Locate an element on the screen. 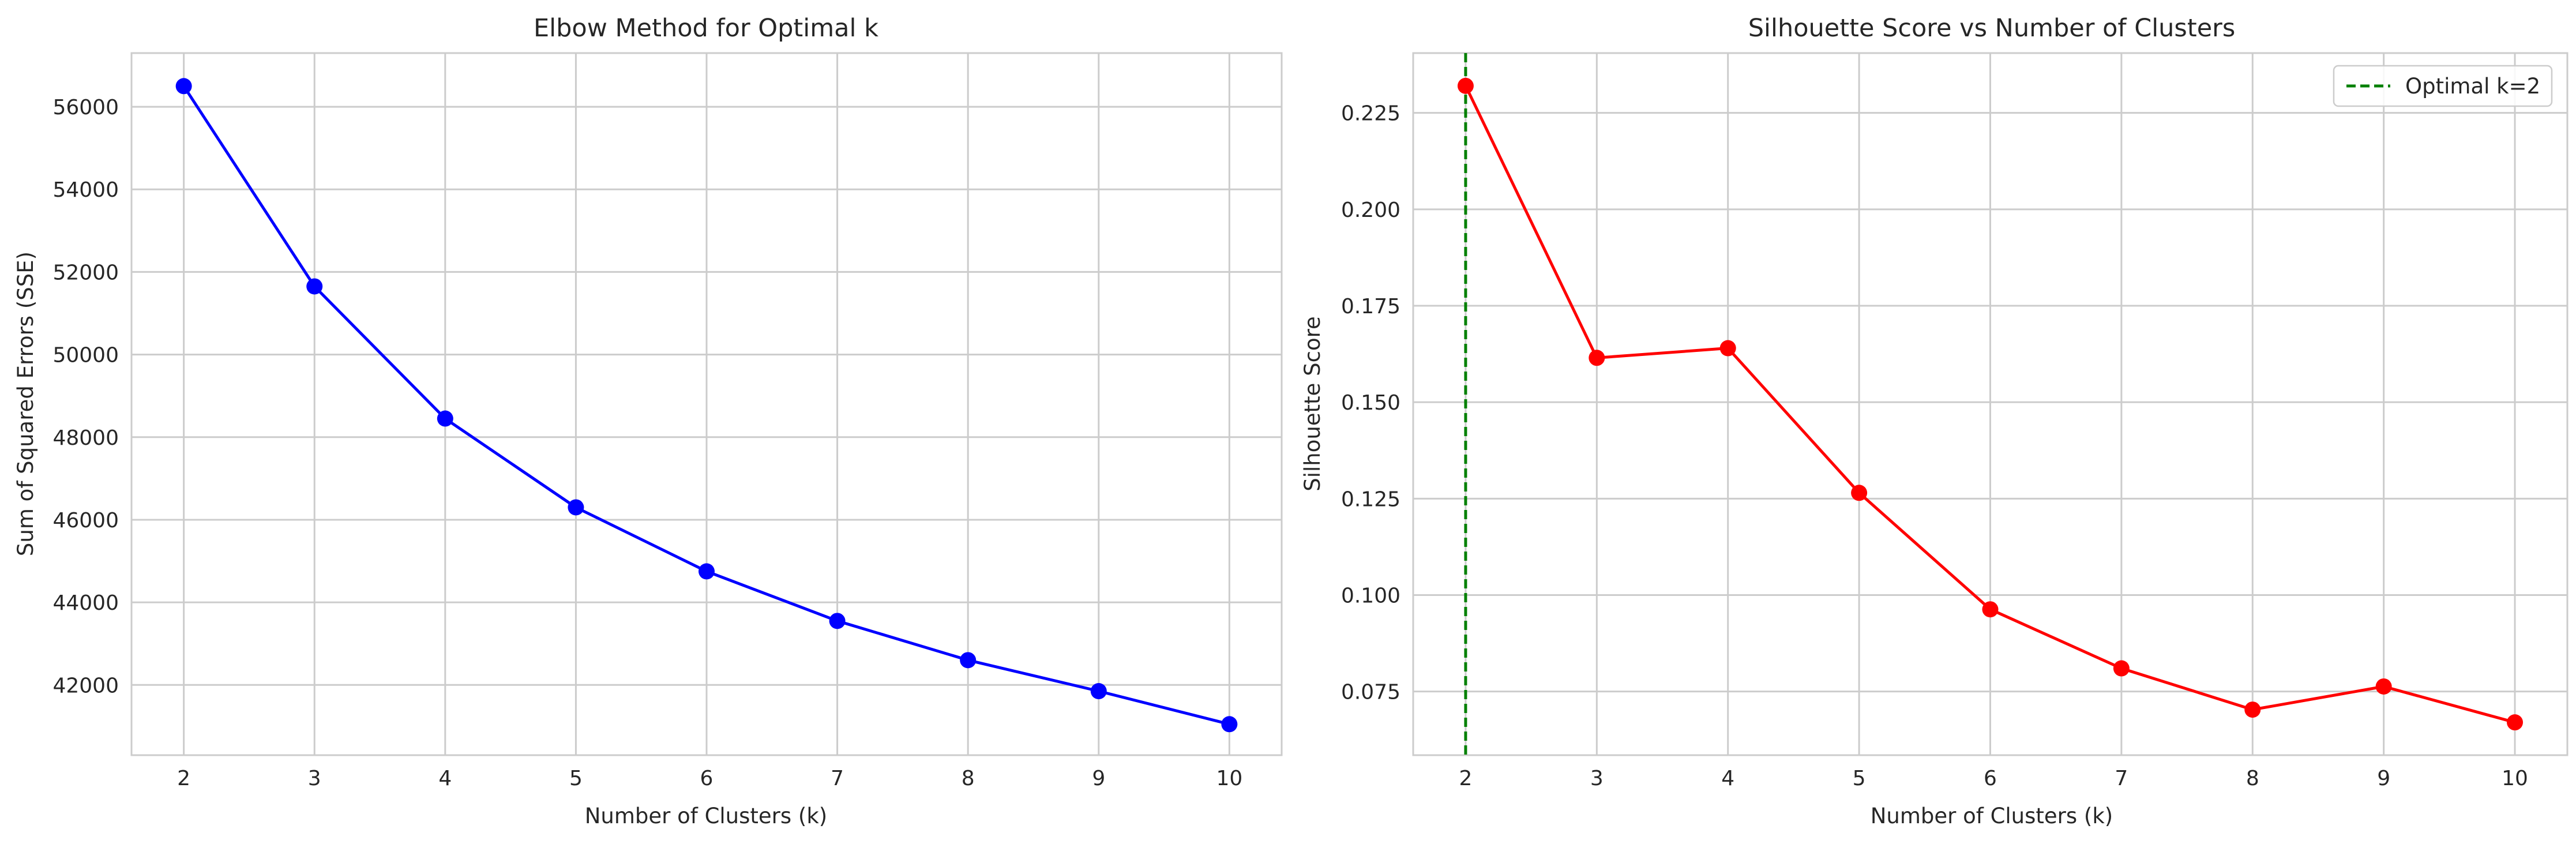 This screenshot has width=2576, height=844. silhouette-y-tick-label: 0.100 is located at coordinates (1371, 596).